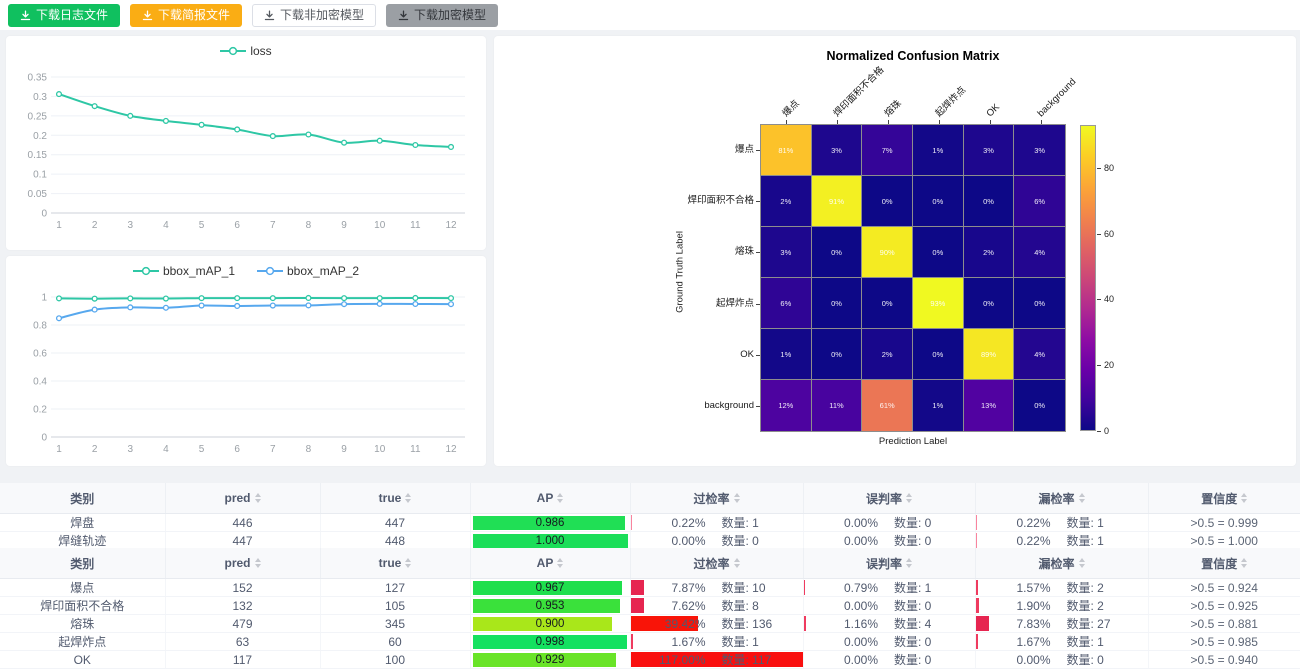  I want to click on ap-cell: 0.929, so click(550, 659).